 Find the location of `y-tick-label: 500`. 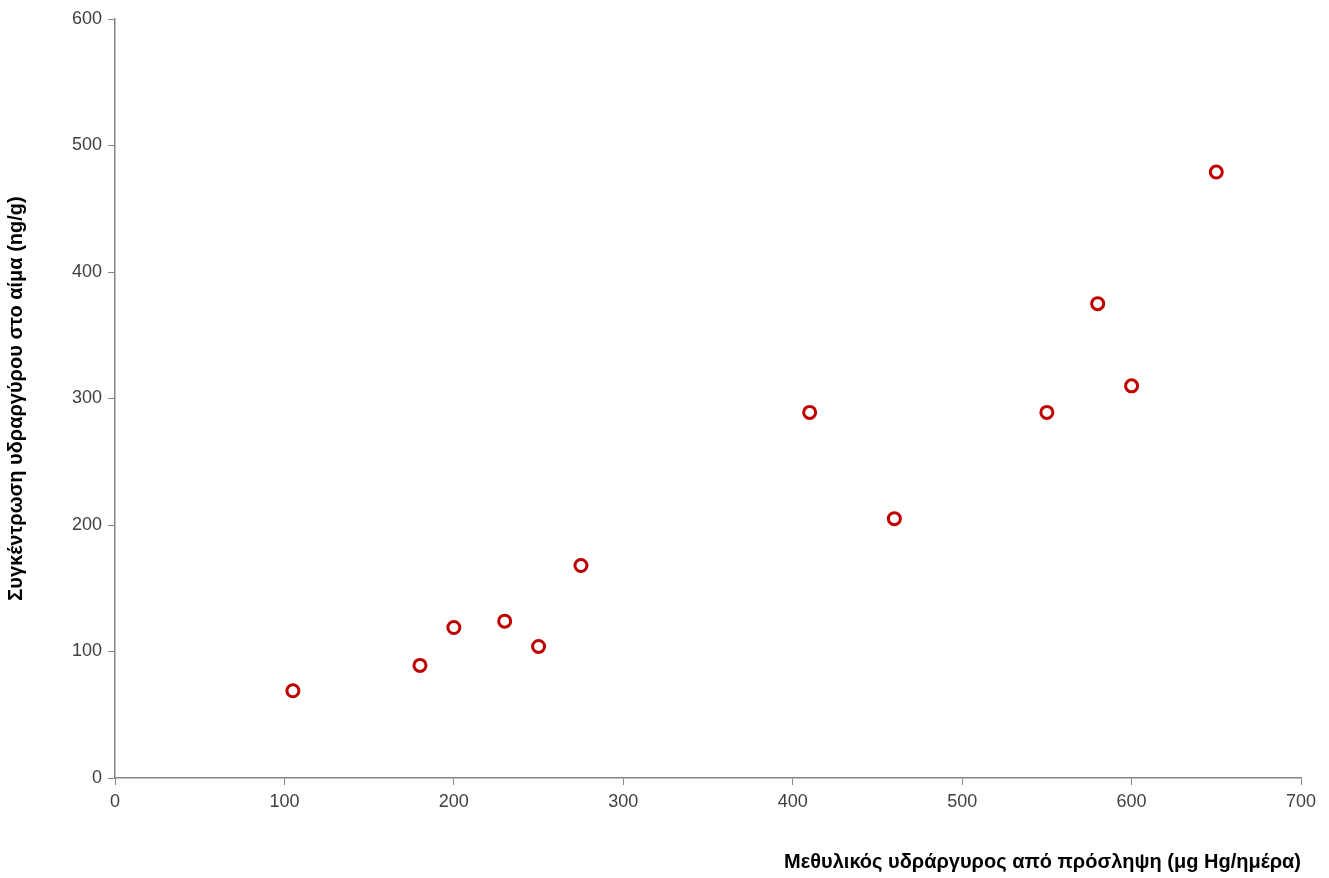

y-tick-label: 500 is located at coordinates (86, 144).